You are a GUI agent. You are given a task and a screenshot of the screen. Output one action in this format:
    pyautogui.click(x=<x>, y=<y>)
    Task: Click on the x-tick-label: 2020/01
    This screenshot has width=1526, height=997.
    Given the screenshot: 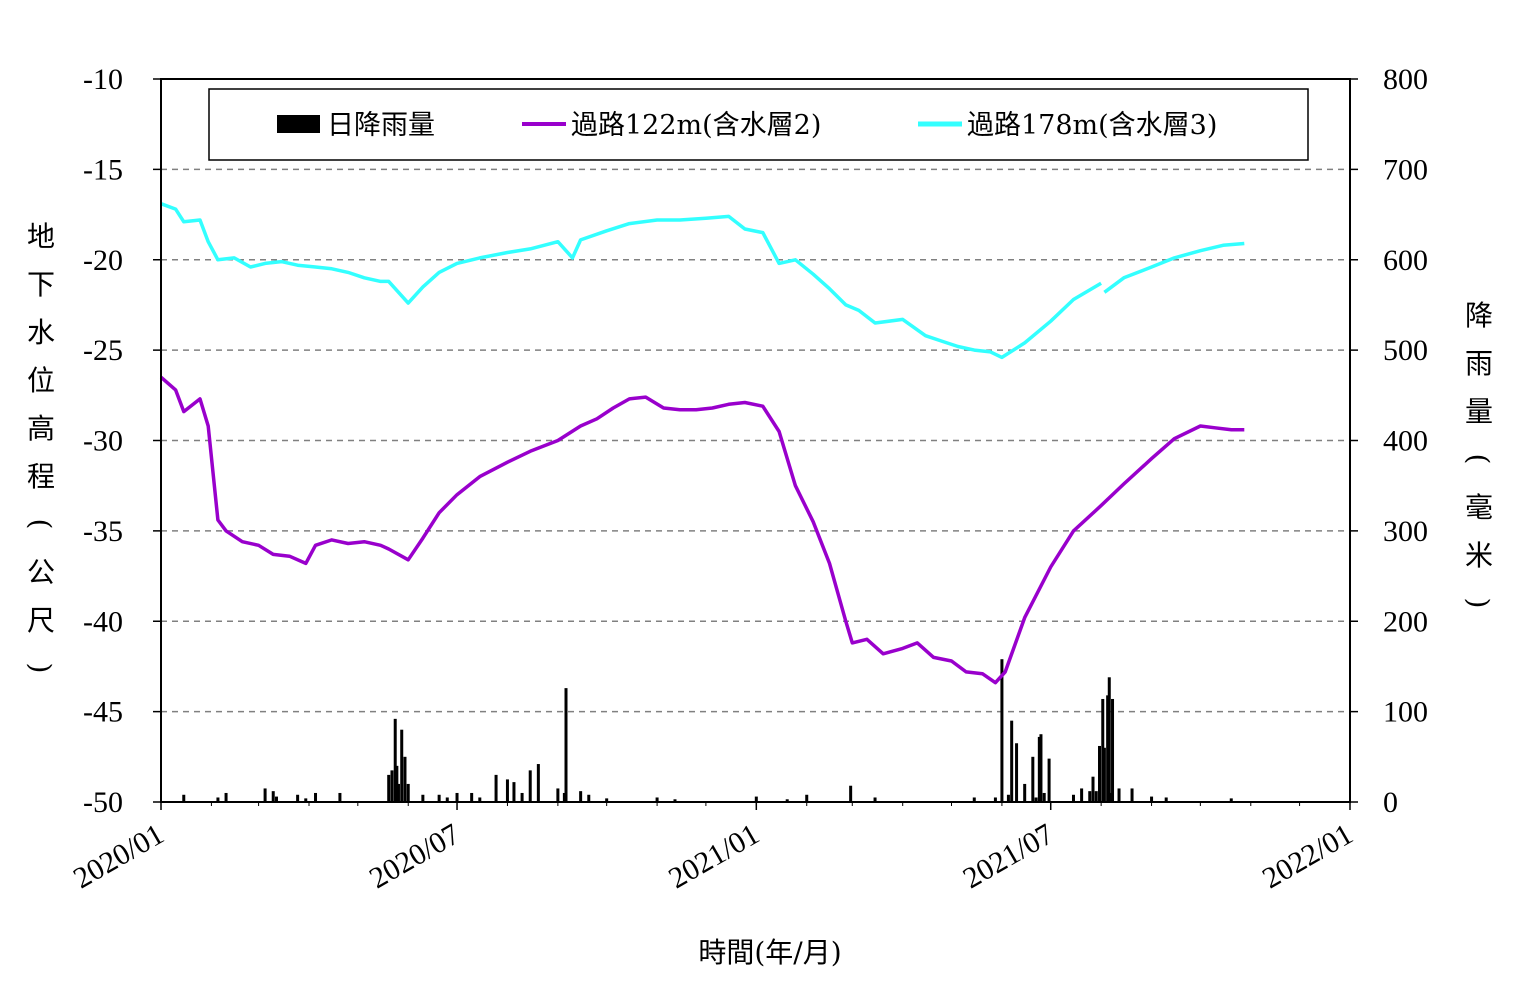 What is the action you would take?
    pyautogui.click(x=119, y=856)
    